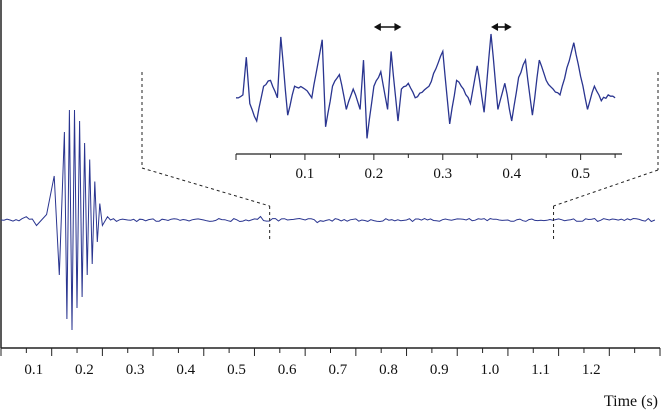 The image size is (663, 412). I want to click on inset-x-tick-label: 0.2, so click(373, 174).